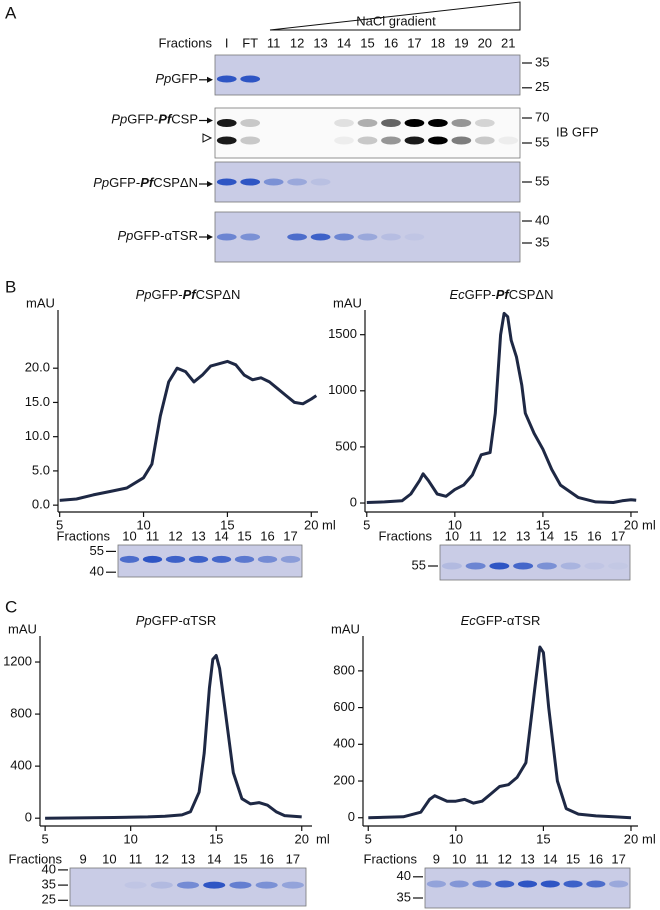  Describe the element at coordinates (184, 119) in the screenshot. I see `label-part: CSP` at that location.